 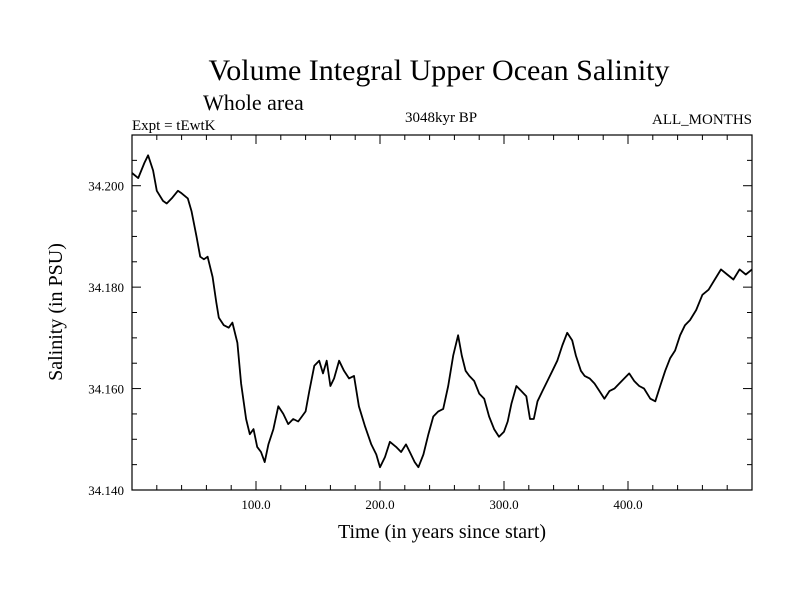 I want to click on y-tick-label: 34.140, so click(x=106, y=490).